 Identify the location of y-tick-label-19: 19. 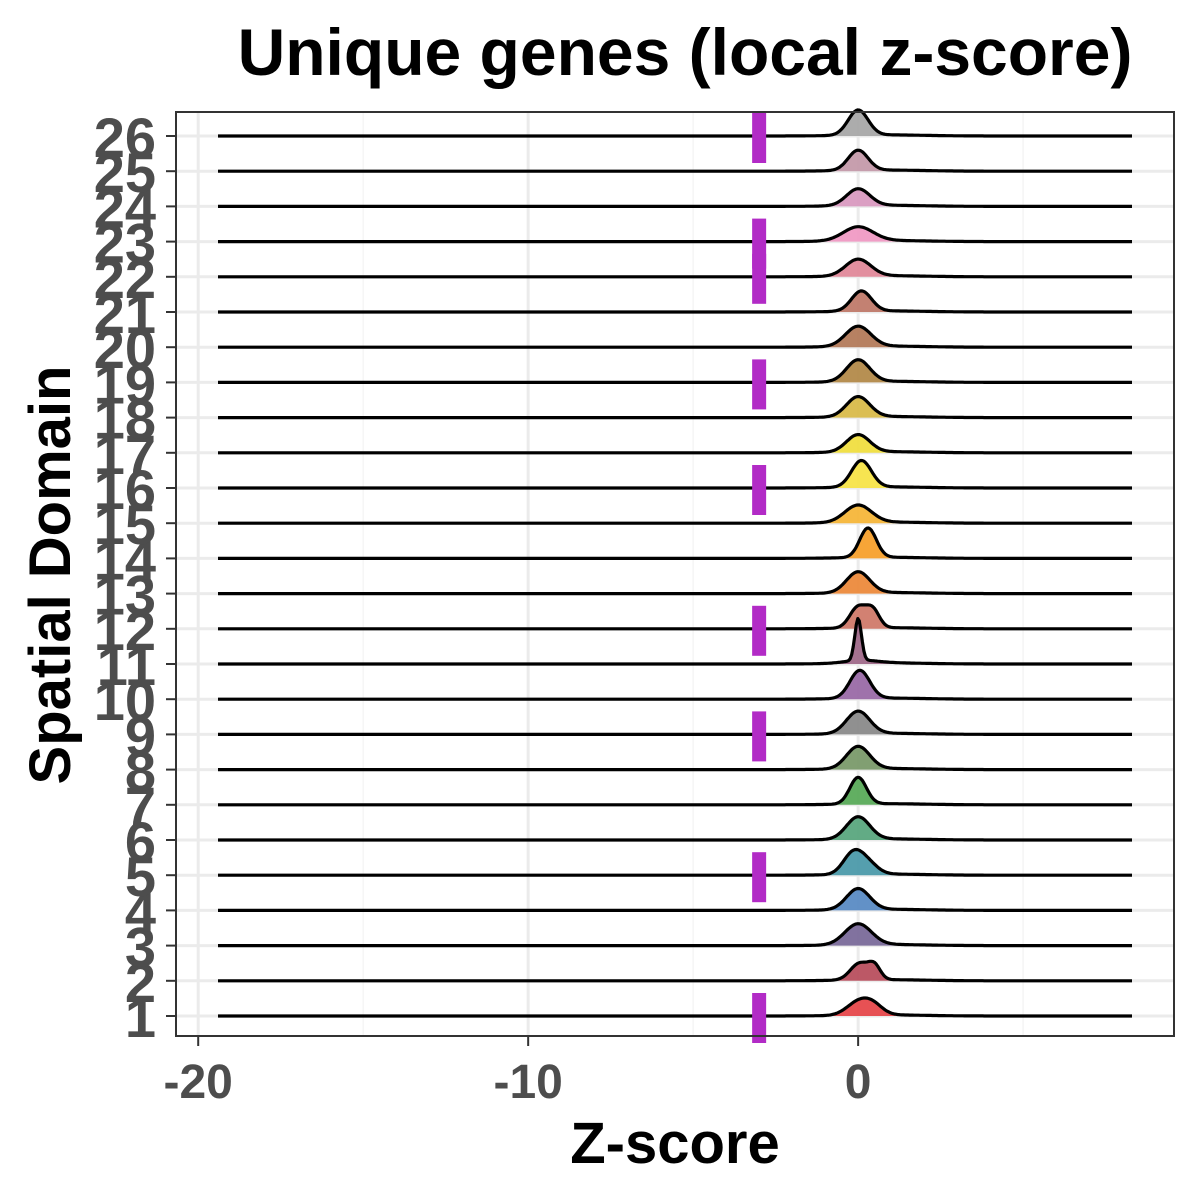
(125, 383).